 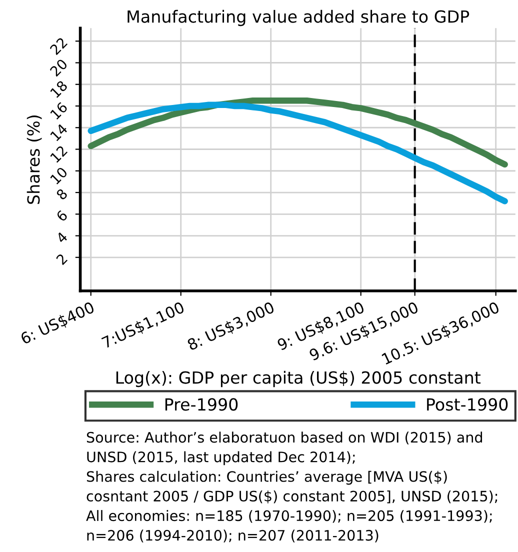 What do you see at coordinates (201, 404) in the screenshot?
I see `legend-label: Pre-1990` at bounding box center [201, 404].